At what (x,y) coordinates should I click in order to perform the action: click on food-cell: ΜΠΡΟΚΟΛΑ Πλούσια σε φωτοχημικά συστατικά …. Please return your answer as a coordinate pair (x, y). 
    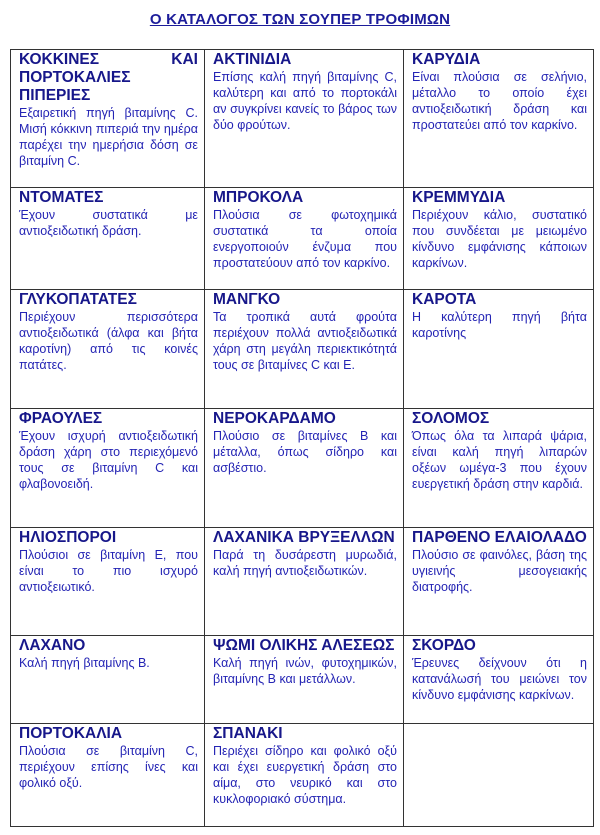
    Looking at the image, I should click on (304, 238).